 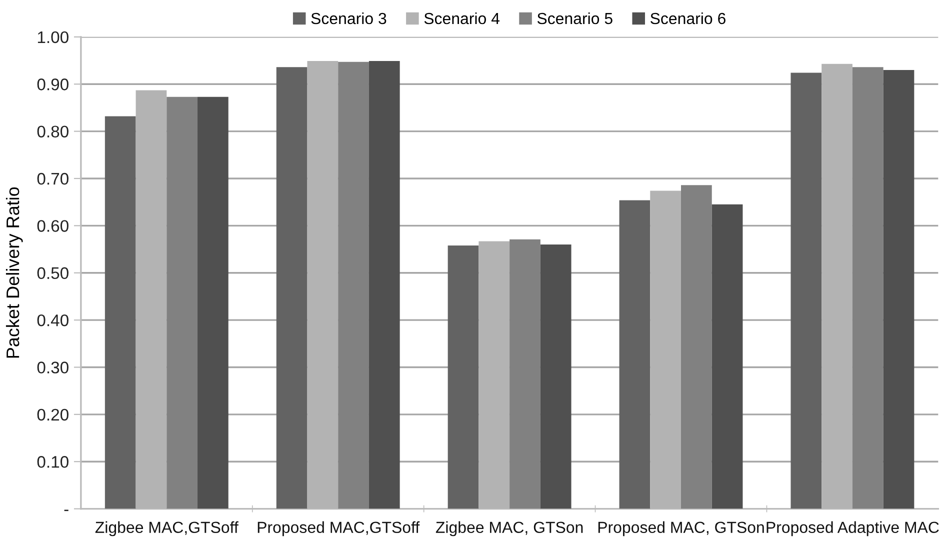 I want to click on y-tick-label: 0.90, so click(x=52, y=84).